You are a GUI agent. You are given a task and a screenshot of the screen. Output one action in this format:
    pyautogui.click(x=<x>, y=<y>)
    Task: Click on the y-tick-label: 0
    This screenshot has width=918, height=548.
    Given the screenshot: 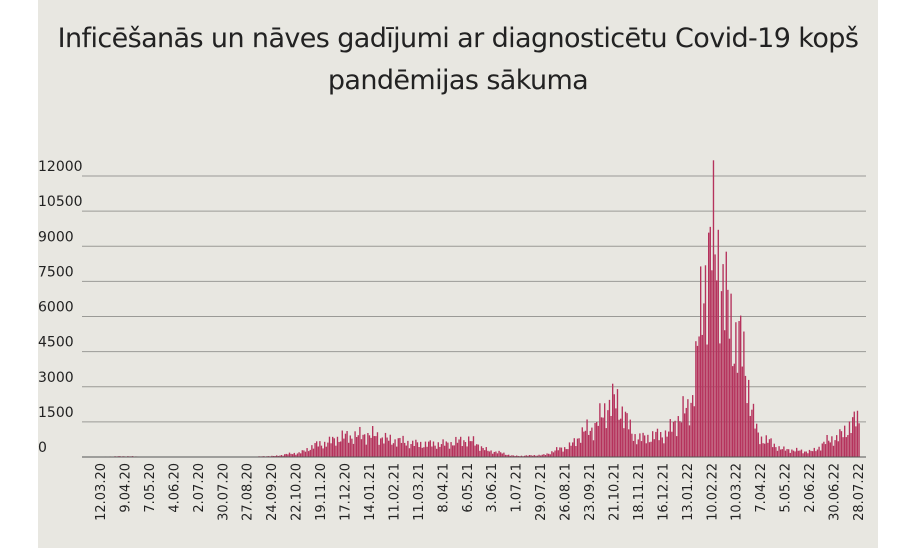 What is the action you would take?
    pyautogui.click(x=42, y=448)
    